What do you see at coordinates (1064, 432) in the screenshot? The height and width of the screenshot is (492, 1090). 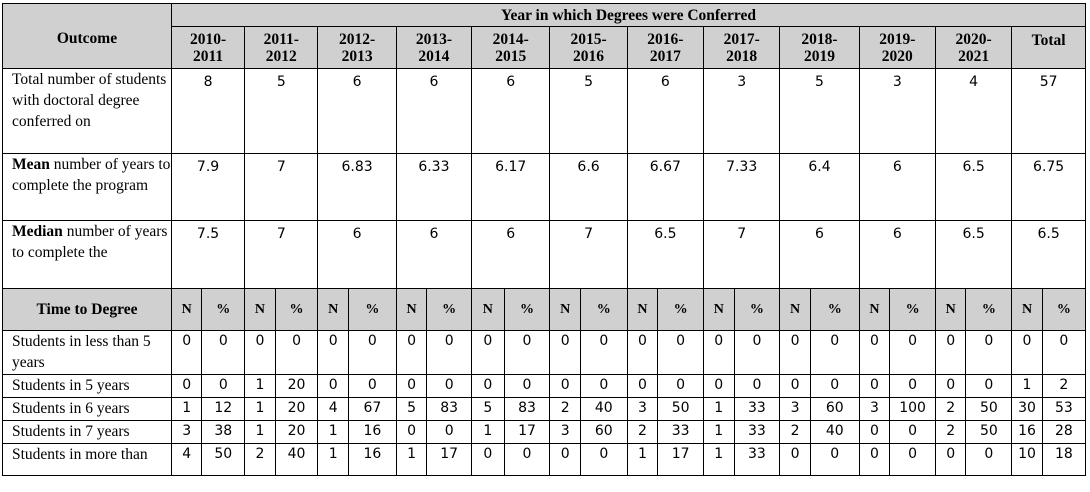 I see `percent-value: 28` at bounding box center [1064, 432].